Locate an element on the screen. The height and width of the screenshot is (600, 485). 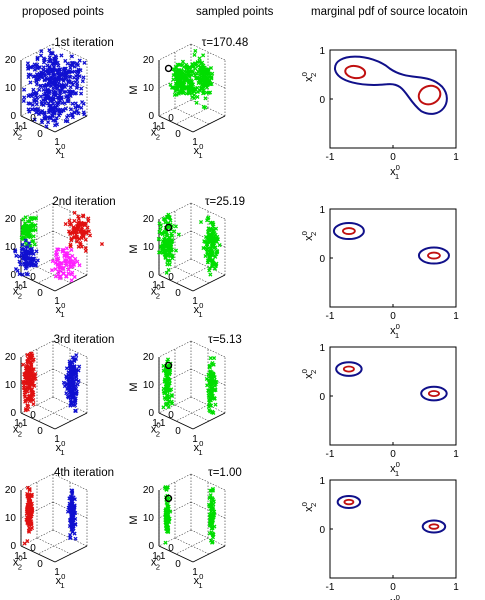
column-header-proposed: proposed points is located at coordinates (63, 12).